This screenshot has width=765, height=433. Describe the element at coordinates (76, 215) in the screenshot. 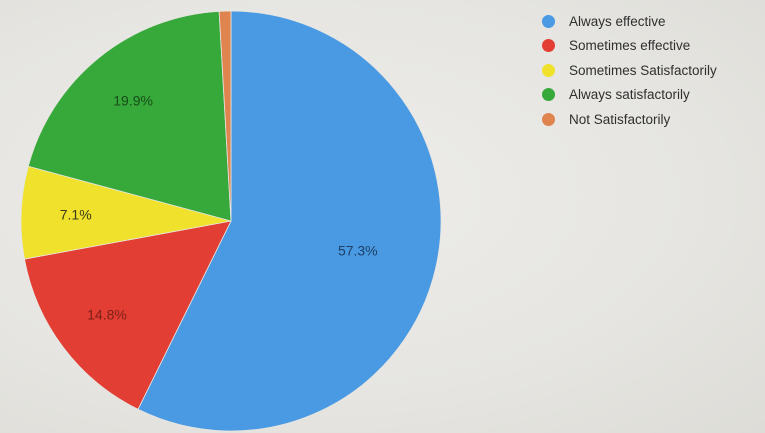

I see `slice-label-sometimes-satisfactorily: 7.1%` at that location.